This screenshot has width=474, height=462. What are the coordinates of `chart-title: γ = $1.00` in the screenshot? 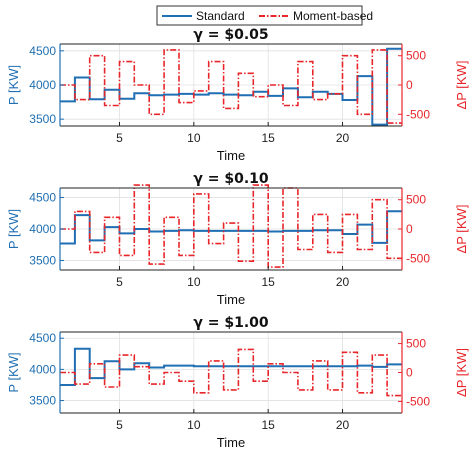 It's located at (231, 323).